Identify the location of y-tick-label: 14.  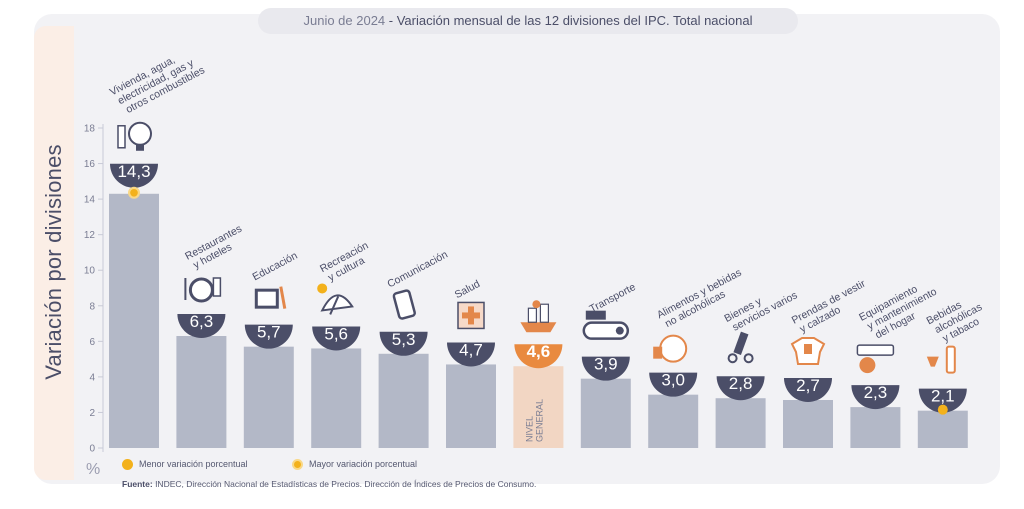
(90, 200).